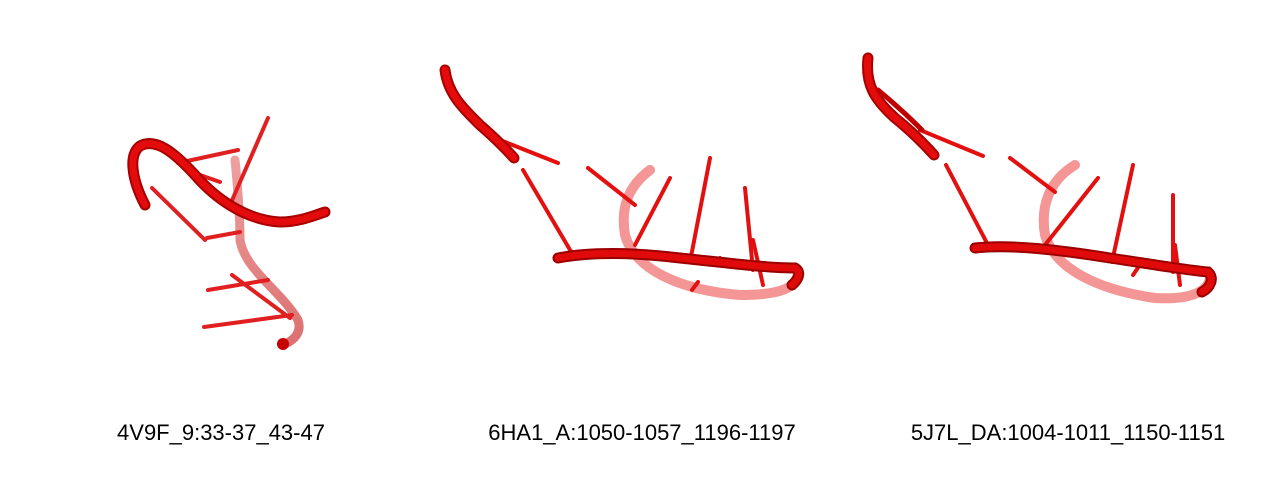 This screenshot has width=1280, height=480. I want to click on rna-structure-4v9f, so click(229, 233).